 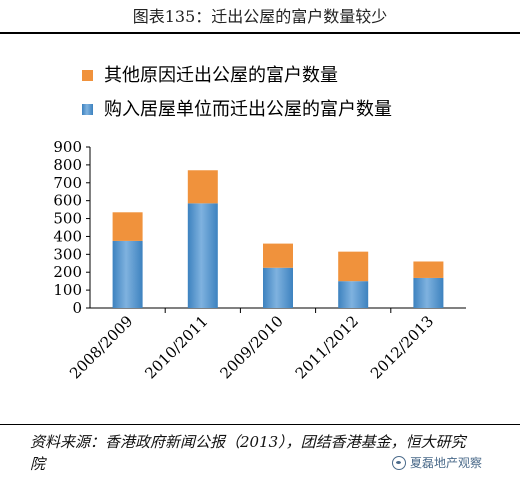 I want to click on figure-title: 图表135：迁出公屋的富户数量较少, so click(x=260, y=17).